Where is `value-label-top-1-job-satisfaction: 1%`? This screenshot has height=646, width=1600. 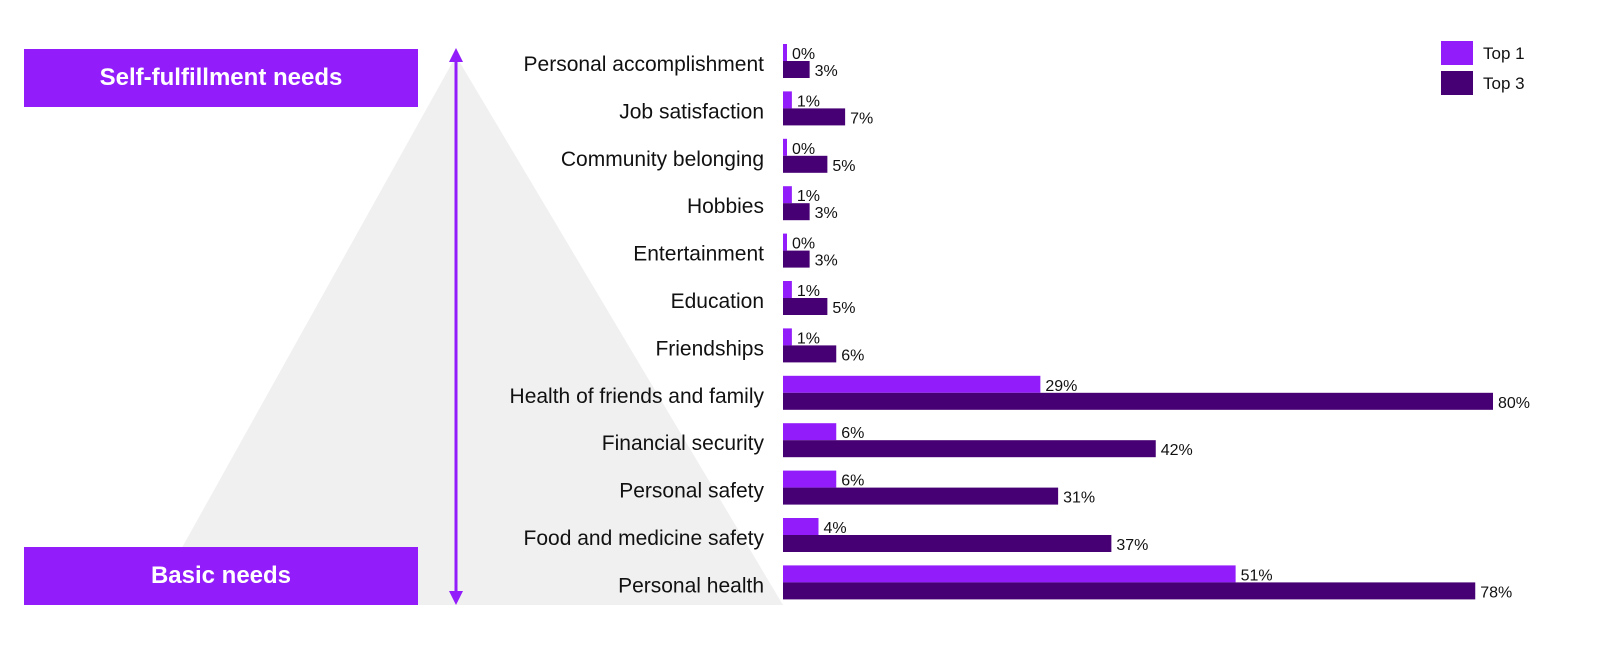 value-label-top-1-job-satisfaction: 1% is located at coordinates (808, 101).